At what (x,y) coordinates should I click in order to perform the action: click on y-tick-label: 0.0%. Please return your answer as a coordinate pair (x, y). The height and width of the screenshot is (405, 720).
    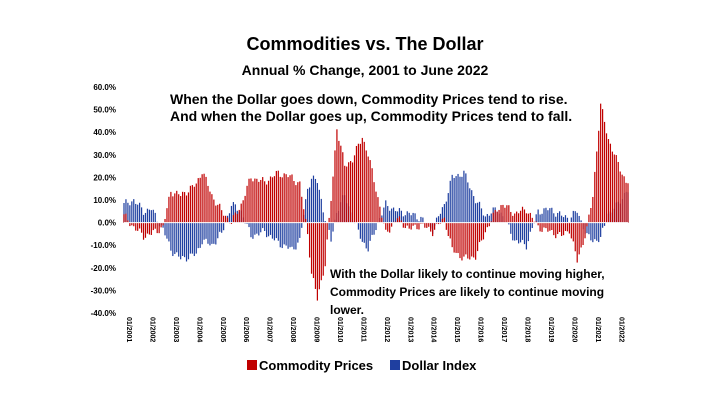
    Looking at the image, I should click on (107, 223).